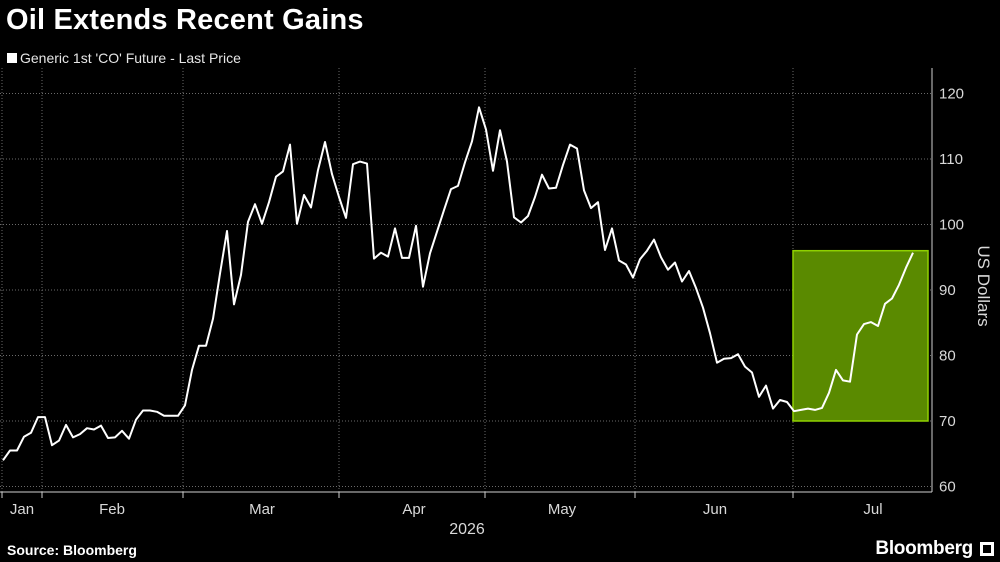 The image size is (1000, 562). Describe the element at coordinates (951, 94) in the screenshot. I see `y-tick-label: 120` at that location.